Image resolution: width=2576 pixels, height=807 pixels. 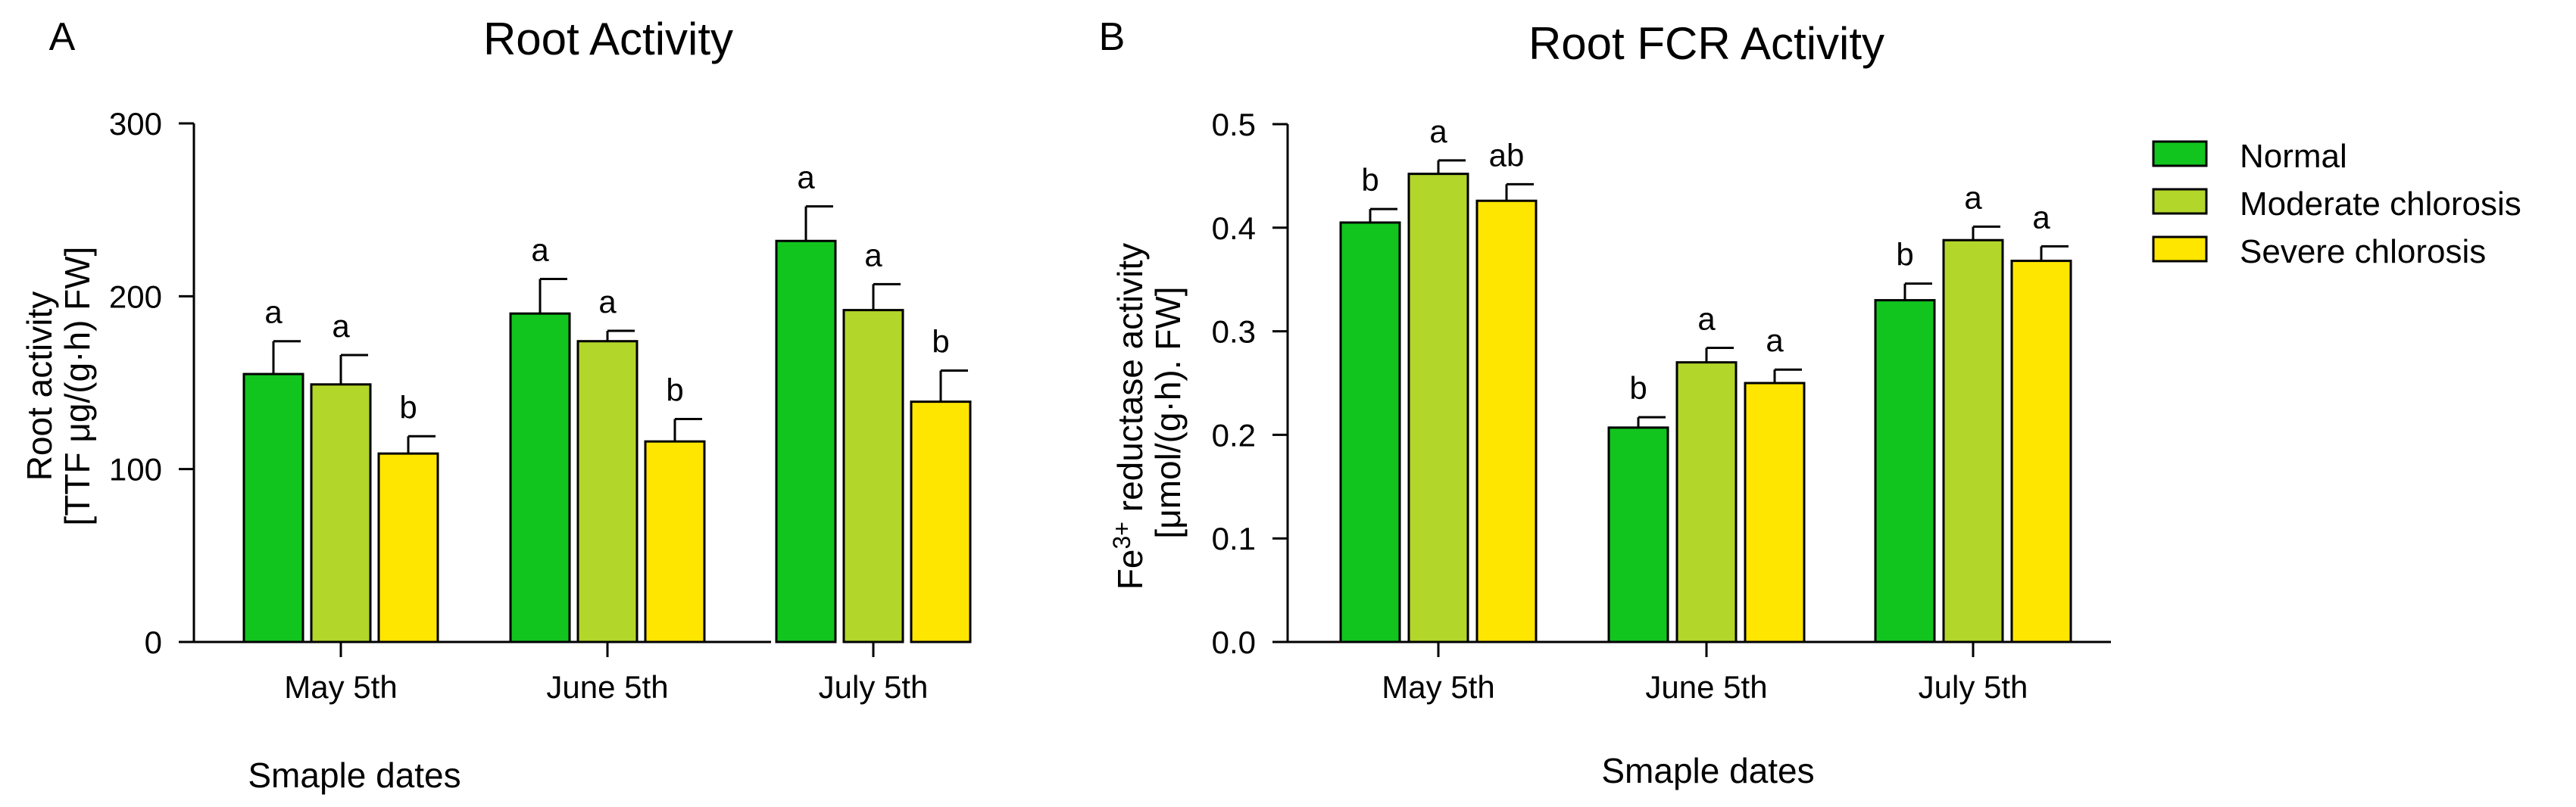 I want to click on panel-b-y-tick-label: 0.3, so click(x=1234, y=332).